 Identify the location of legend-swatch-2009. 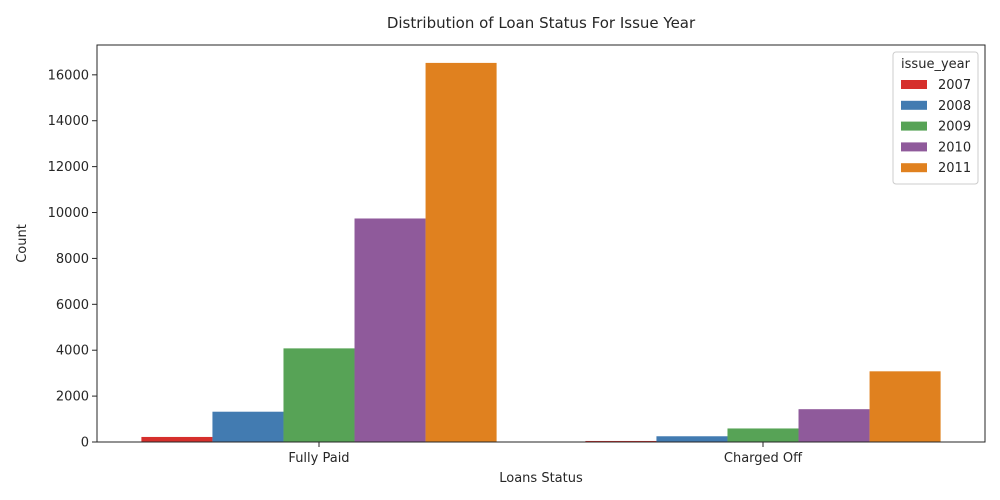
(914, 126).